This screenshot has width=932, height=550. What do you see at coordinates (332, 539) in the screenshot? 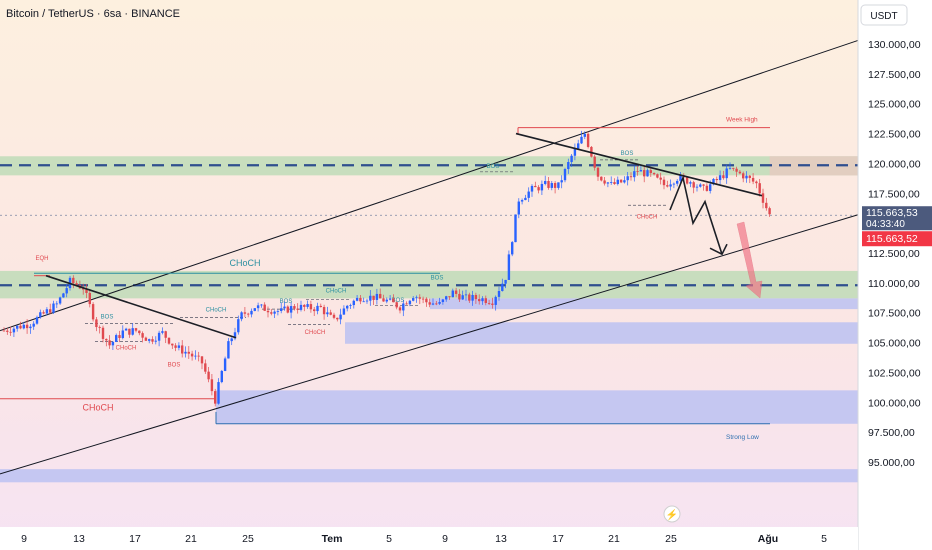
I see `date-tick-5: Tem` at bounding box center [332, 539].